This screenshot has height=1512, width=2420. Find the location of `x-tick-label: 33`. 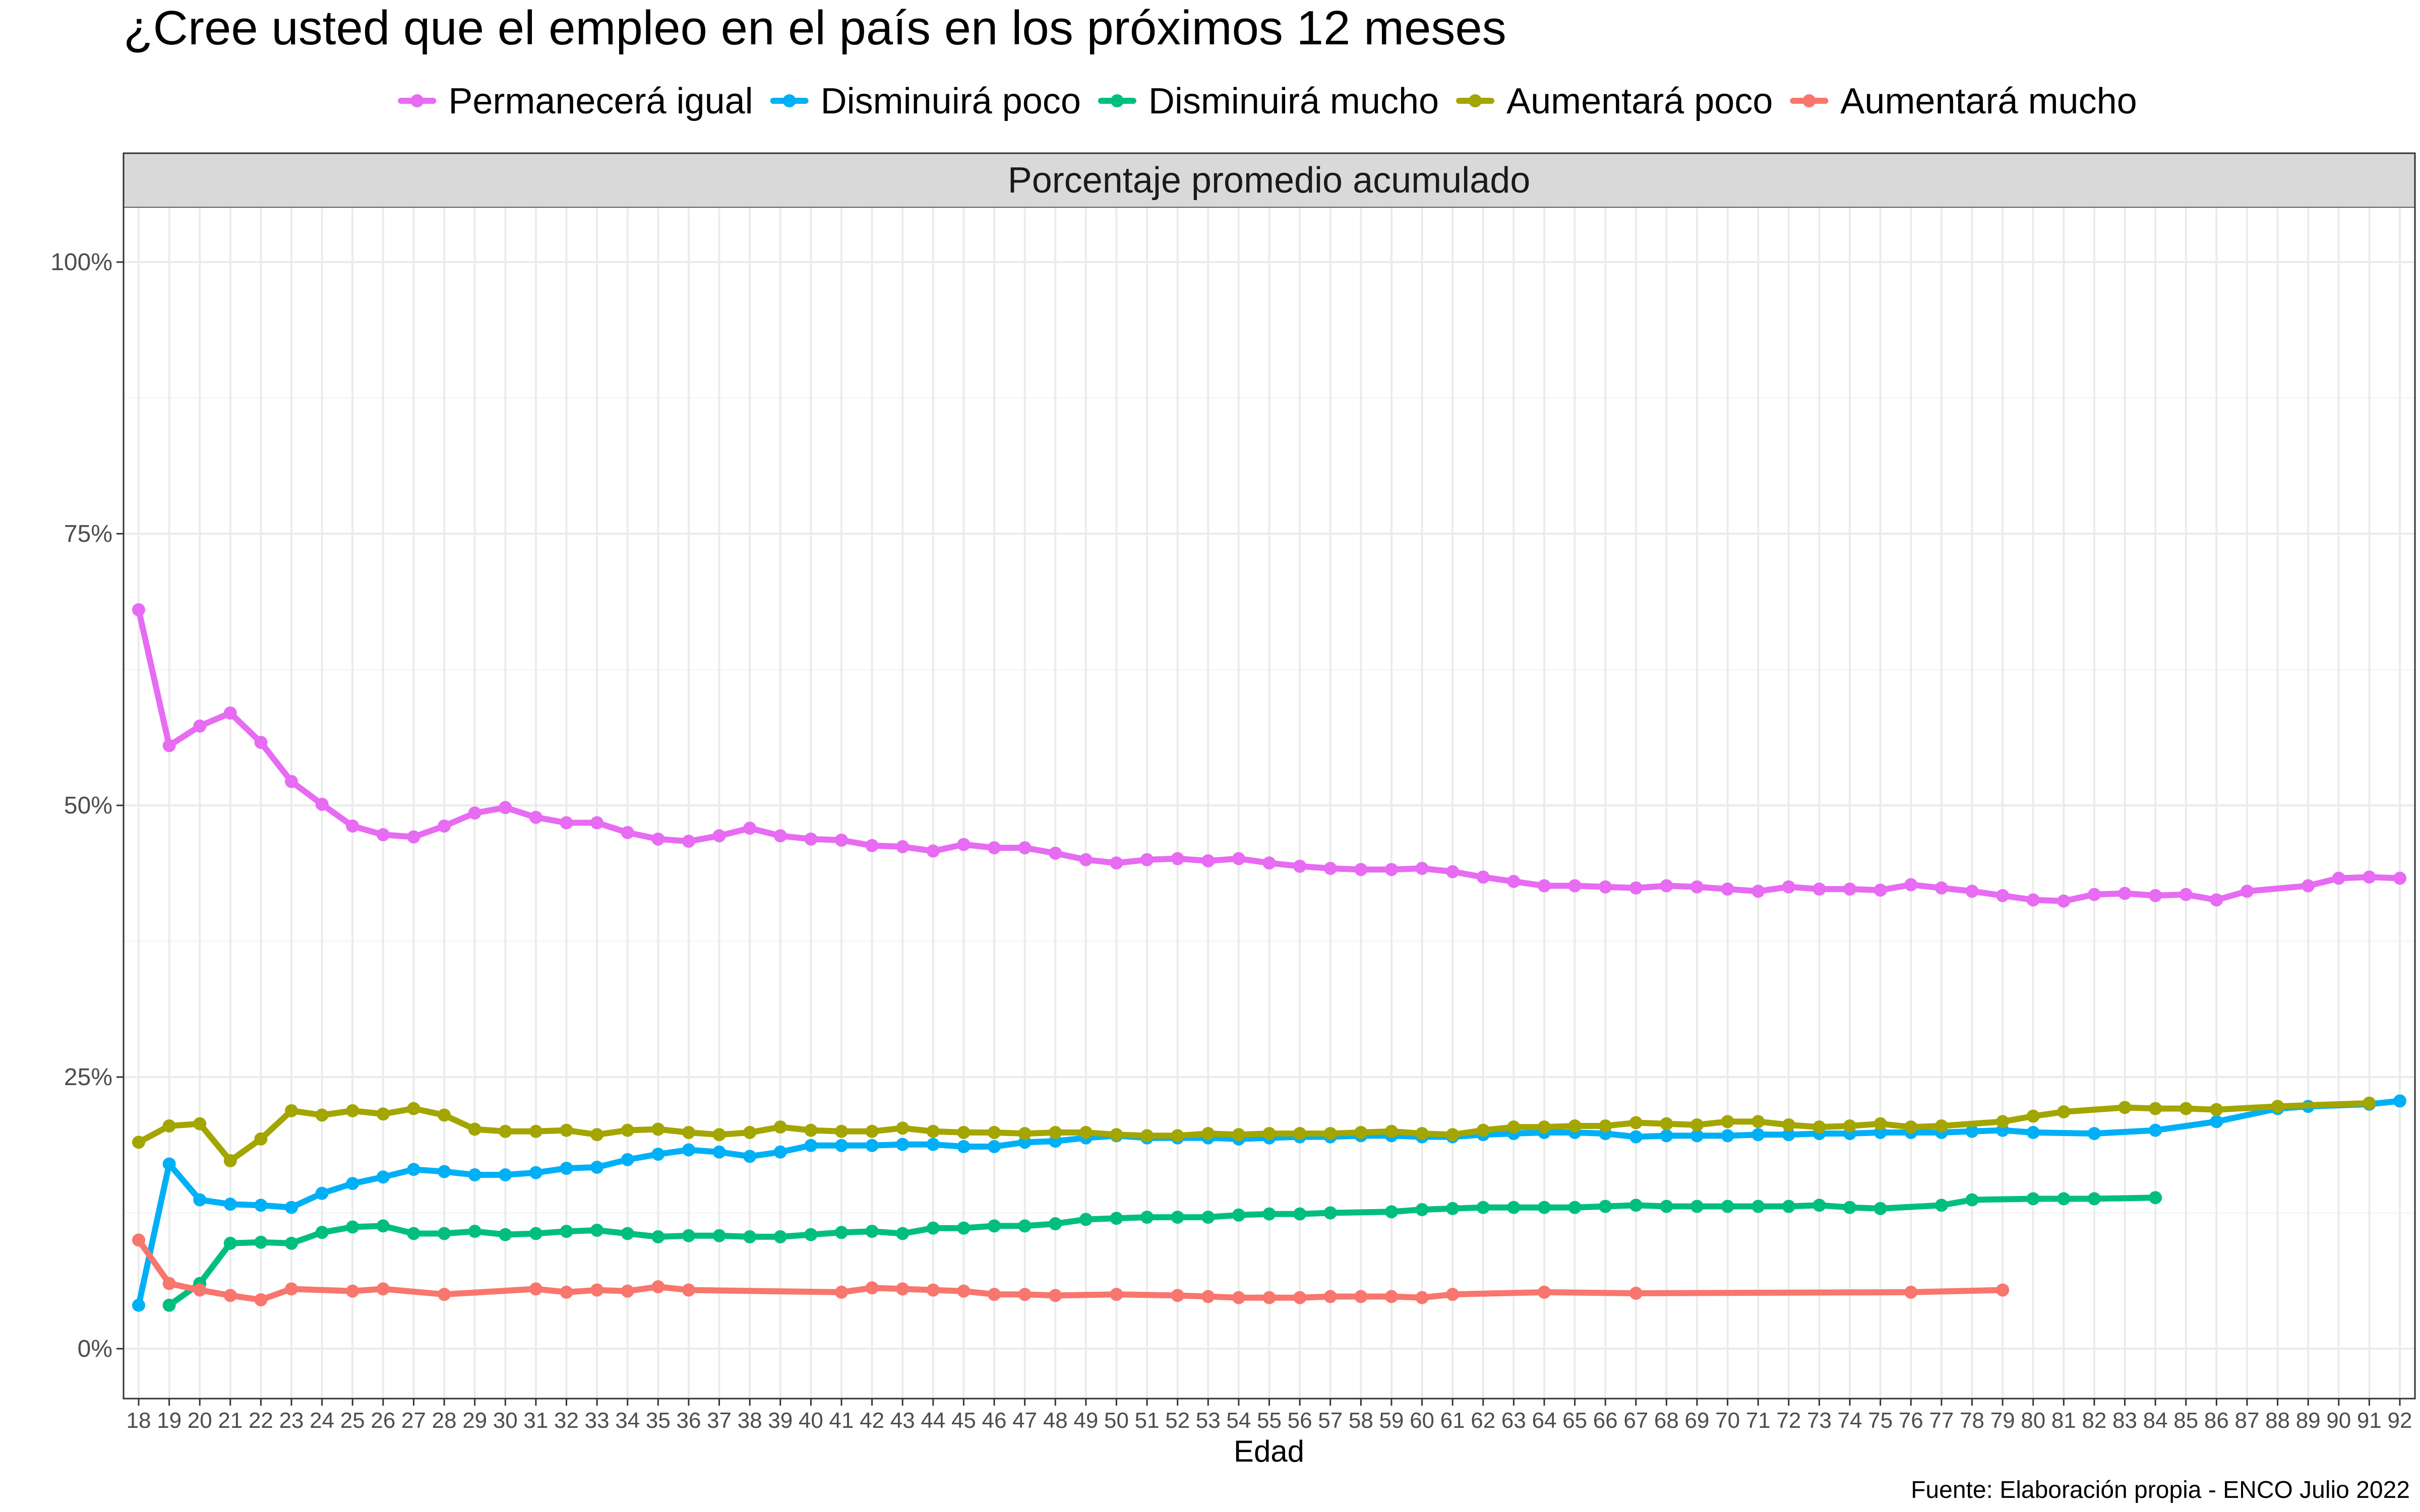

x-tick-label: 33 is located at coordinates (597, 1421).